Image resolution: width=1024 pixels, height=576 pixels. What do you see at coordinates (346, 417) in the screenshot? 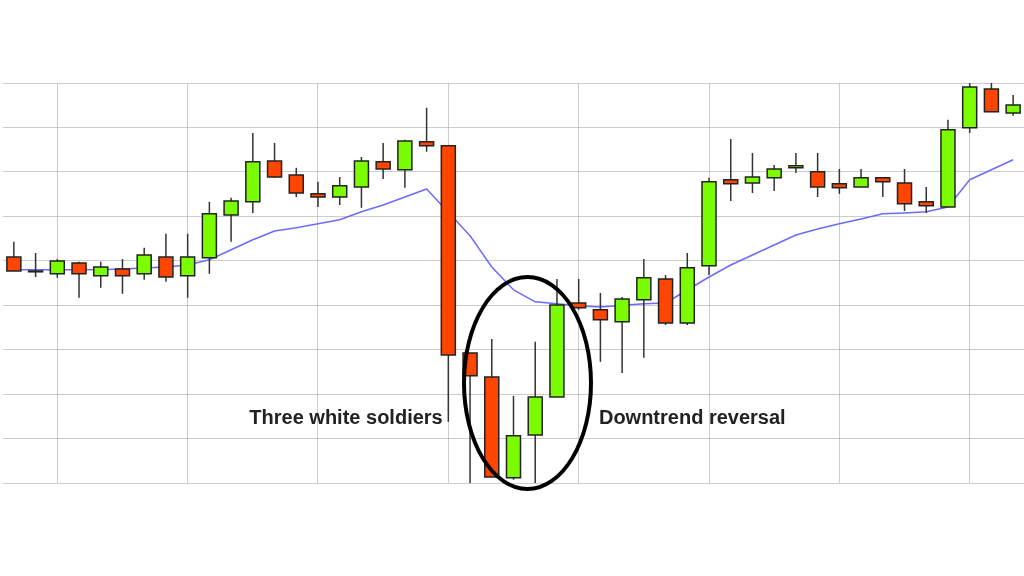
I see `annotation: Three white soldiers` at bounding box center [346, 417].